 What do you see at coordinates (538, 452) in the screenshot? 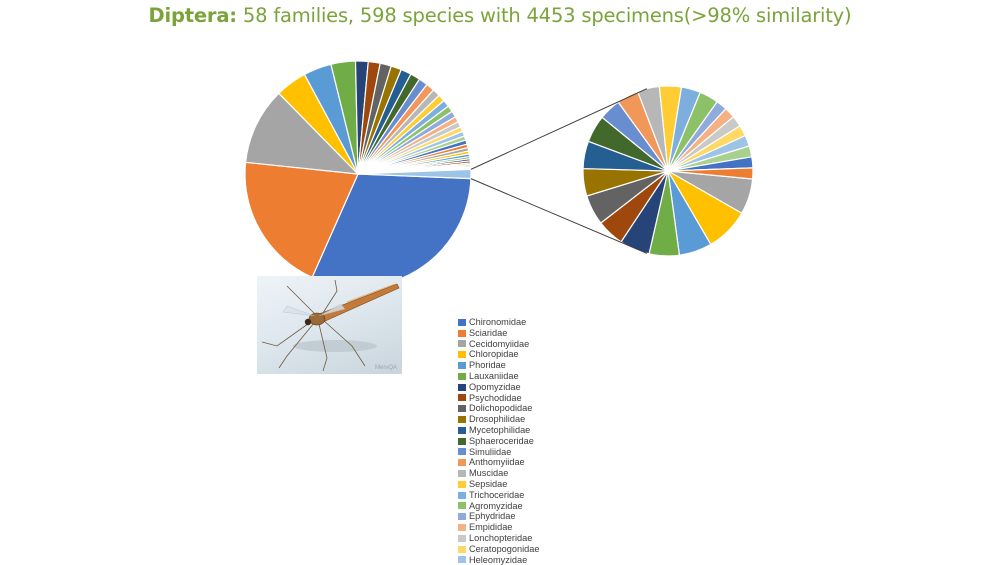
I see `legend-item: Simuliidae` at bounding box center [538, 452].